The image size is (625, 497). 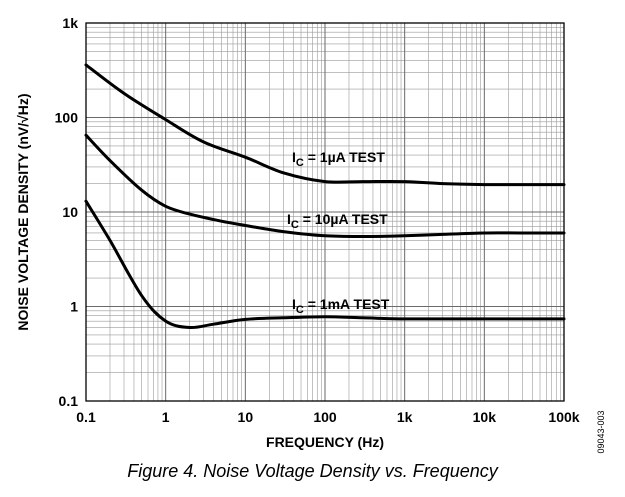 I want to click on x-tick-label: 10, so click(x=246, y=417).